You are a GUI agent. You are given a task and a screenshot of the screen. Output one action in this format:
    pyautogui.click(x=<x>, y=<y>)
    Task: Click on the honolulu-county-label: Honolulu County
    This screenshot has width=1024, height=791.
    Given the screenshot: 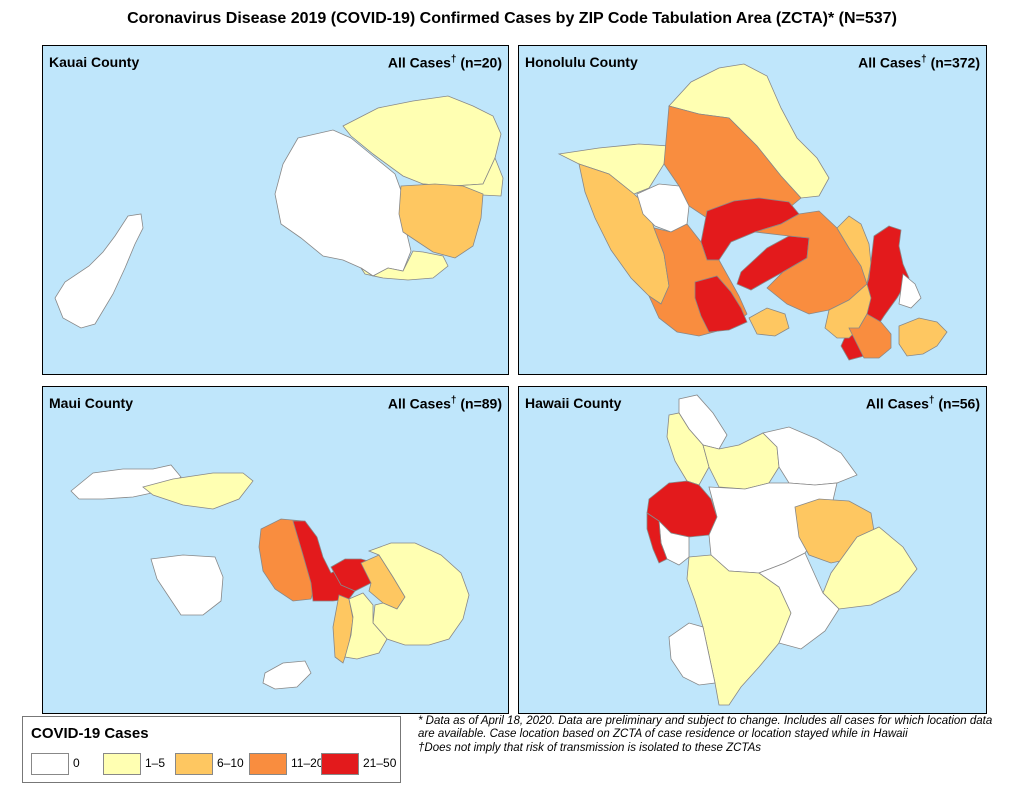 What is the action you would take?
    pyautogui.click(x=581, y=62)
    